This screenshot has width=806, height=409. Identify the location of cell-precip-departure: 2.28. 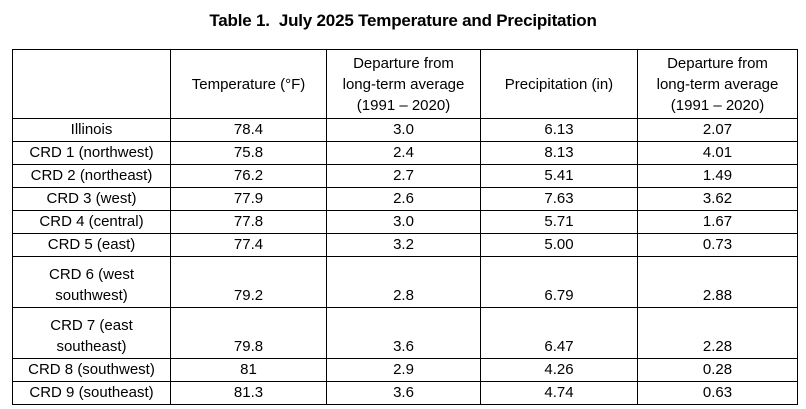
(717, 333).